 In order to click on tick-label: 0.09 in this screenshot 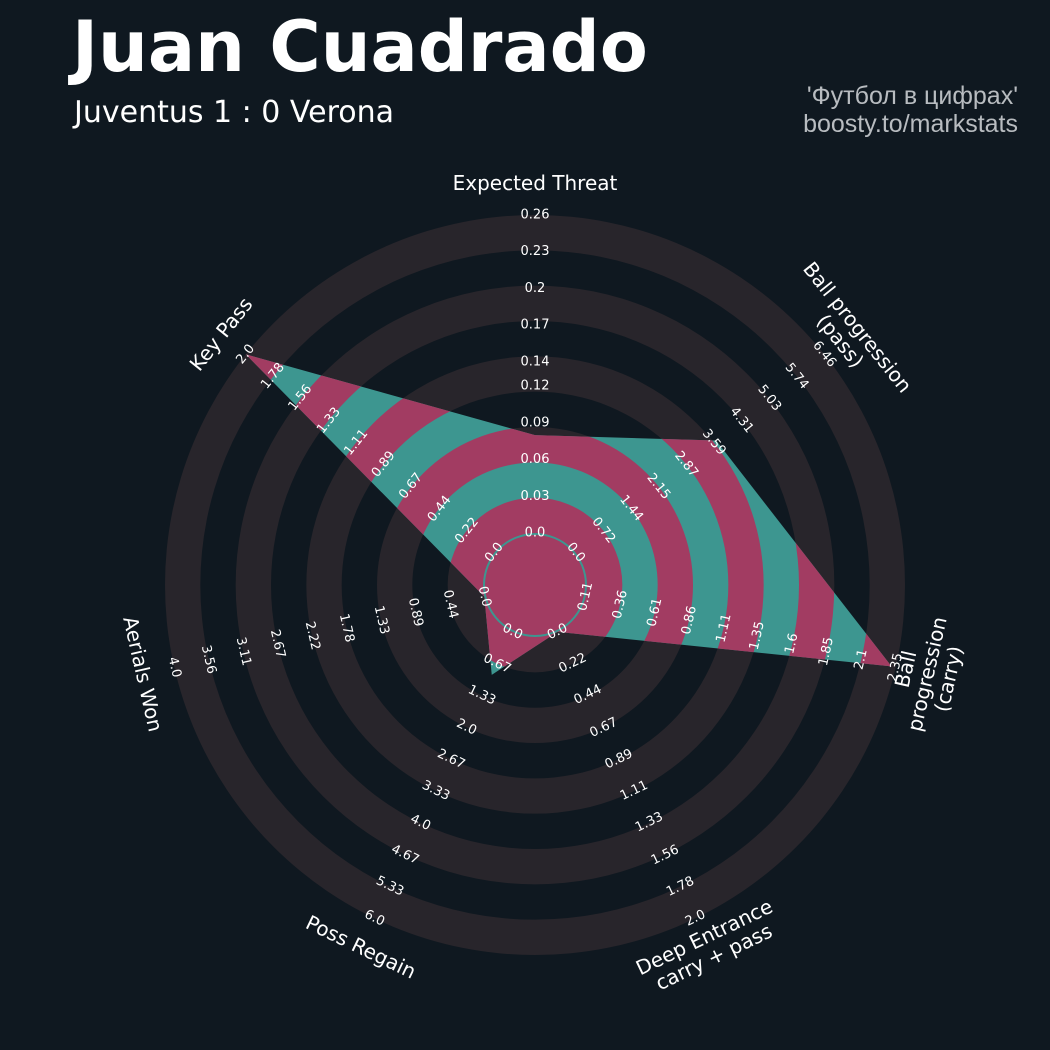, I will do `click(535, 422)`.